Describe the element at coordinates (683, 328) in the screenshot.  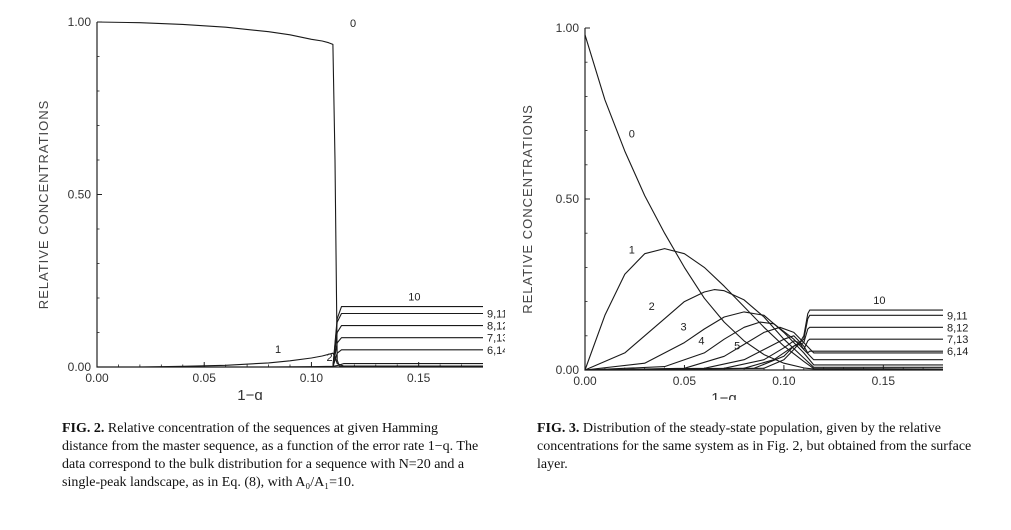
I see `series-label-3: 3` at that location.